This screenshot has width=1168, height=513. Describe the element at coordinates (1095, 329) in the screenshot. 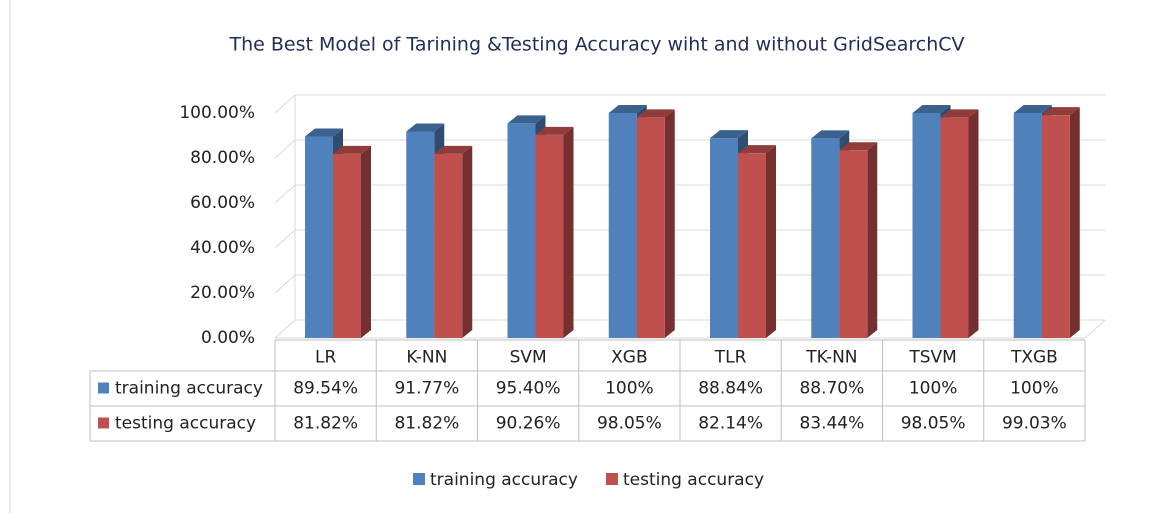

I see `floor-right` at that location.